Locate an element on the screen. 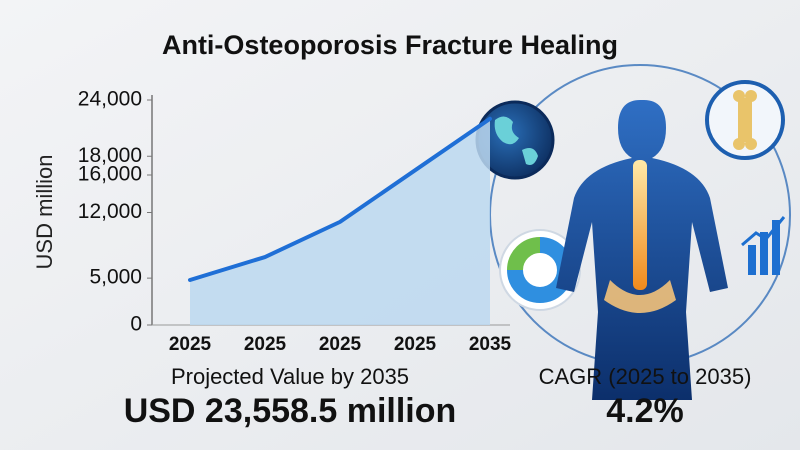 This screenshot has height=455, width=800. y-tick-label: 16,000 is located at coordinates (110, 174).